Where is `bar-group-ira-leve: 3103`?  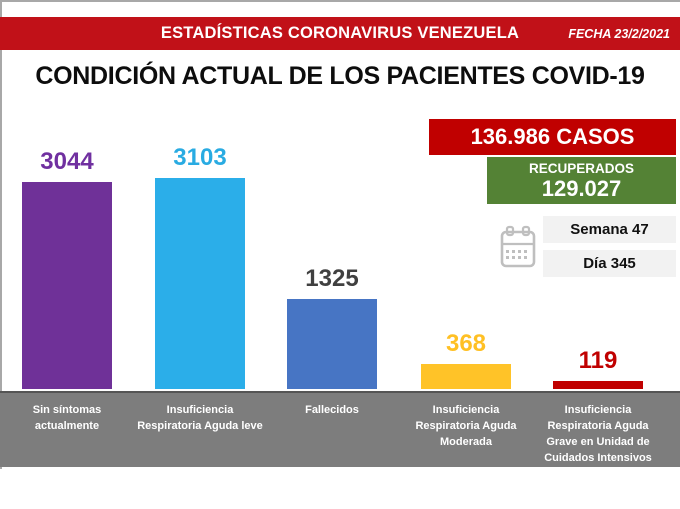 bar-group-ira-leve: 3103 is located at coordinates (200, 267).